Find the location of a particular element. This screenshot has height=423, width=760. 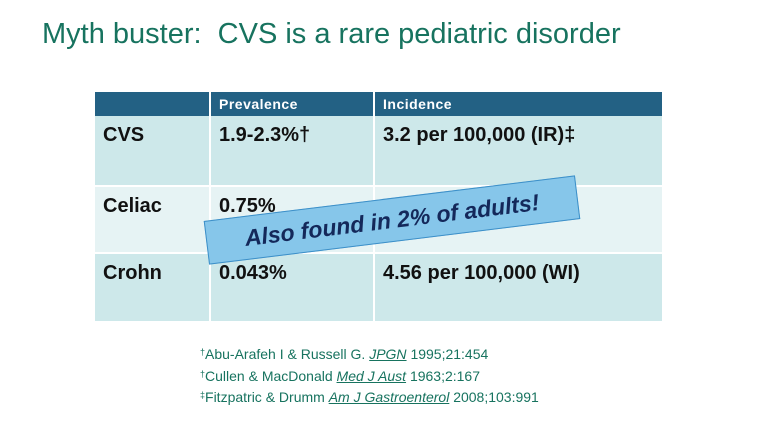

reference-authors: Fitzpatric & Drumm is located at coordinates (265, 397).